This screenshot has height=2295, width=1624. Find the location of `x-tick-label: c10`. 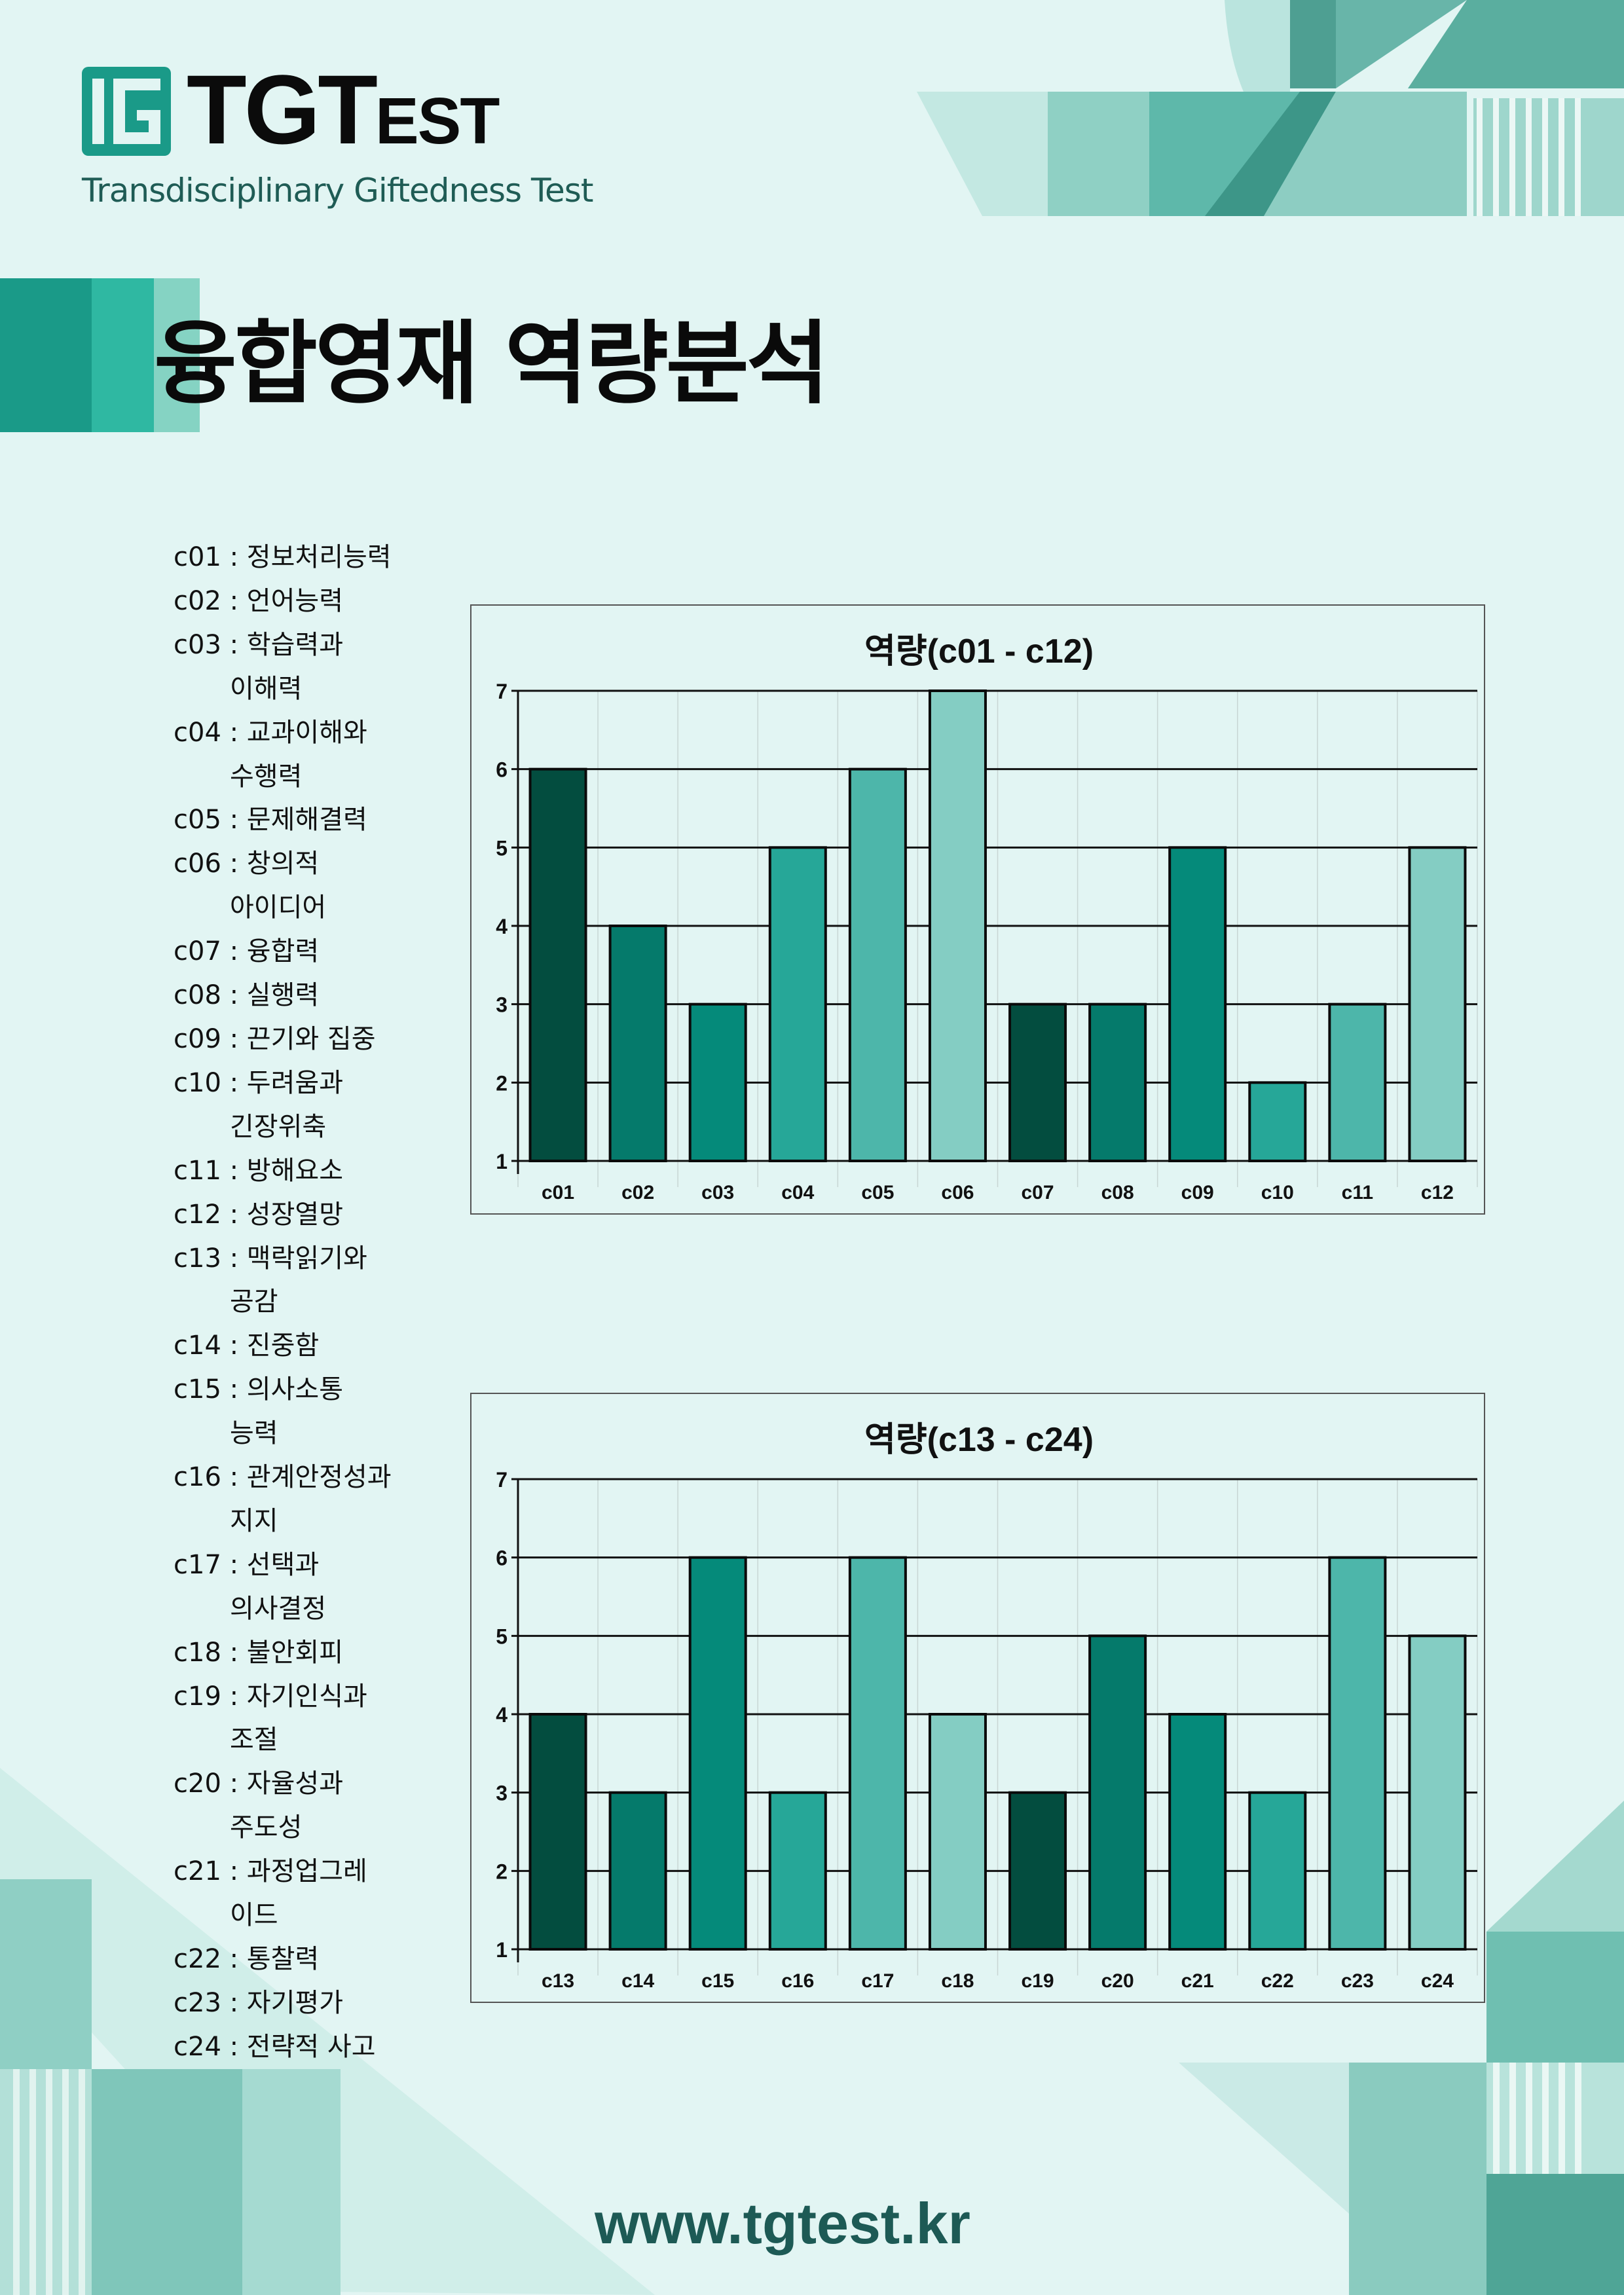

x-tick-label: c10 is located at coordinates (1277, 1192).